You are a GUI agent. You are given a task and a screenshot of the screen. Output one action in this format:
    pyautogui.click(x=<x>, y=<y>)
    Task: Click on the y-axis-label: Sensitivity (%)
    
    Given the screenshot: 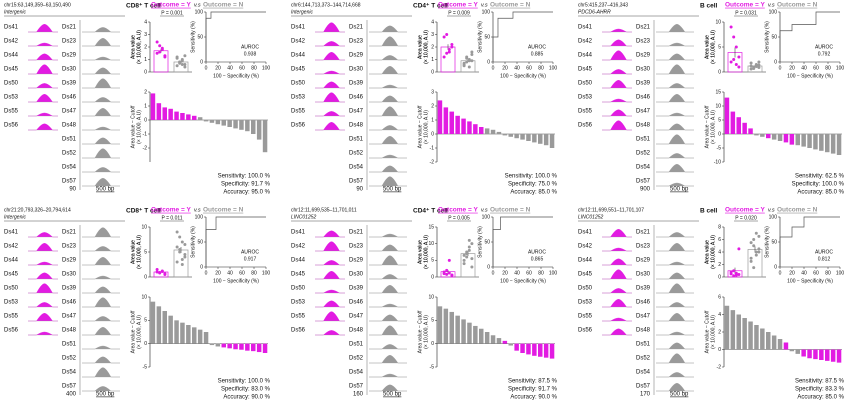 What is the action you would take?
    pyautogui.click(x=193, y=242)
    